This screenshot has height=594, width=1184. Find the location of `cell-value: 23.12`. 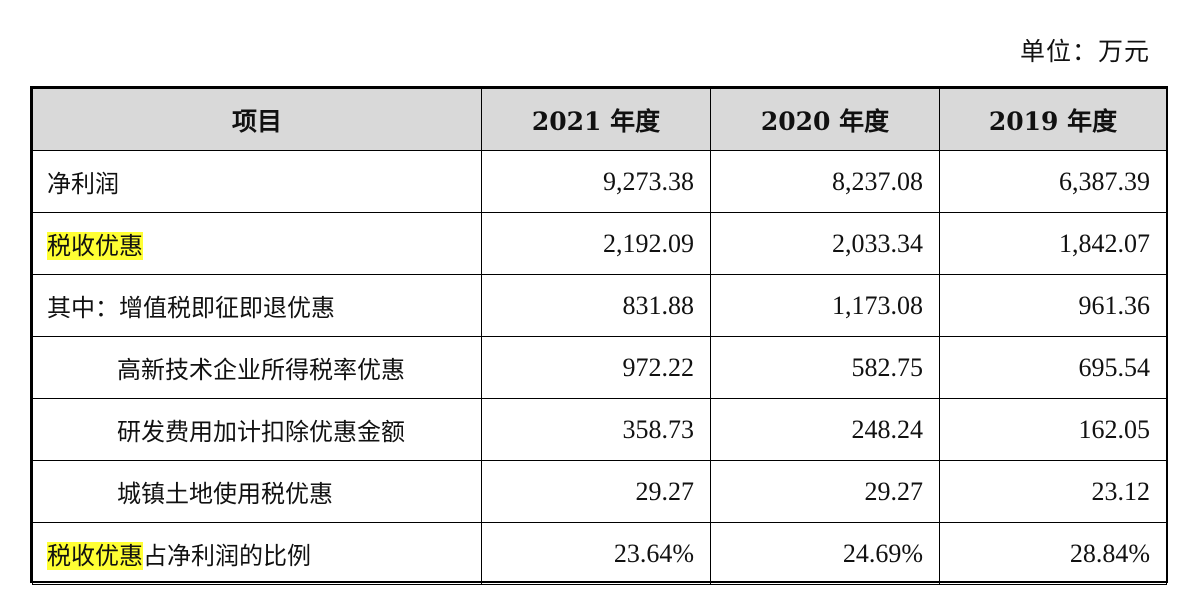

cell-value: 23.12 is located at coordinates (1053, 491).